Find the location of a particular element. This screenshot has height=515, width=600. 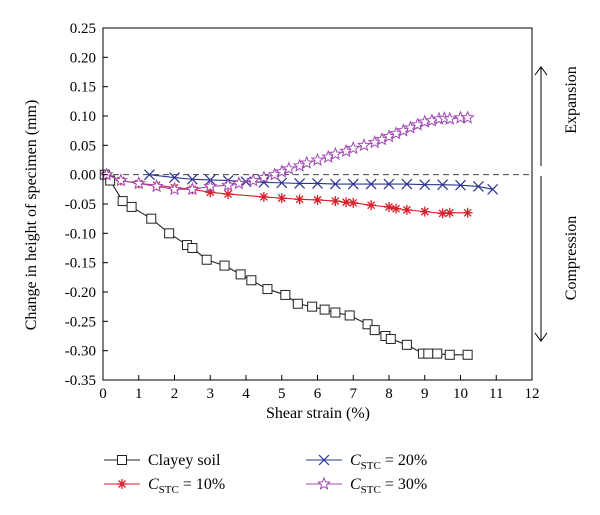

x-tick-label: 7 is located at coordinates (354, 394).